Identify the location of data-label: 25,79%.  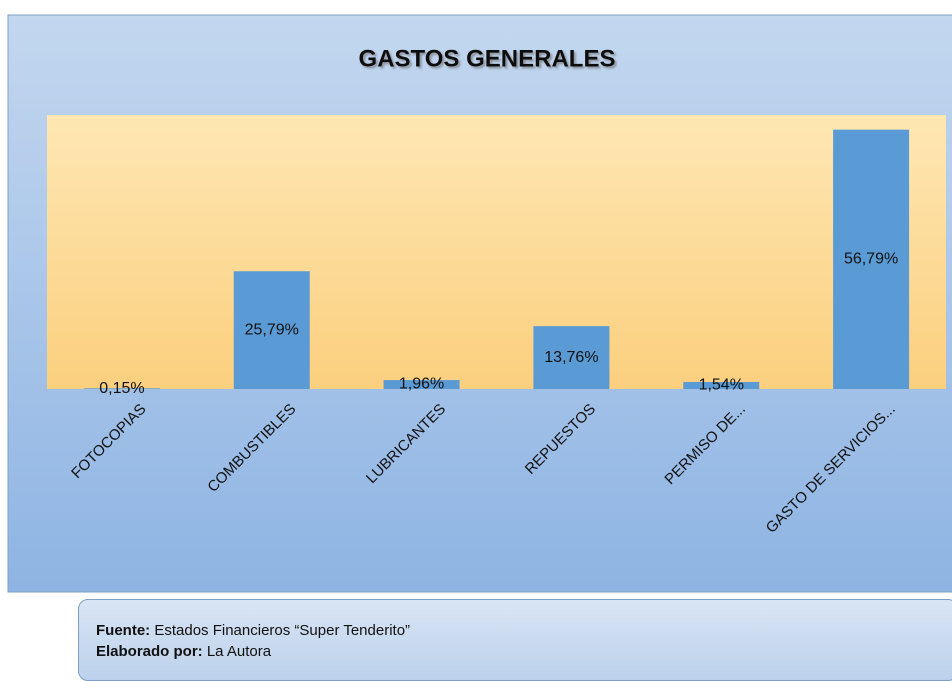
(272, 329).